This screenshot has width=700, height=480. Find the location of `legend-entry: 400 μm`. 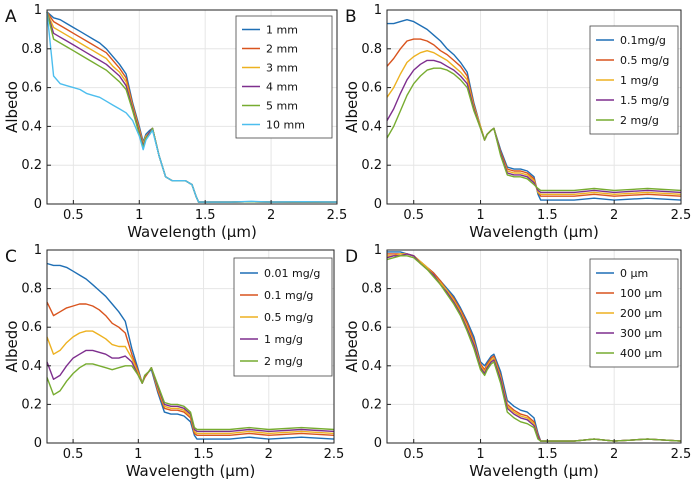

legend-entry: 400 μm is located at coordinates (641, 353).